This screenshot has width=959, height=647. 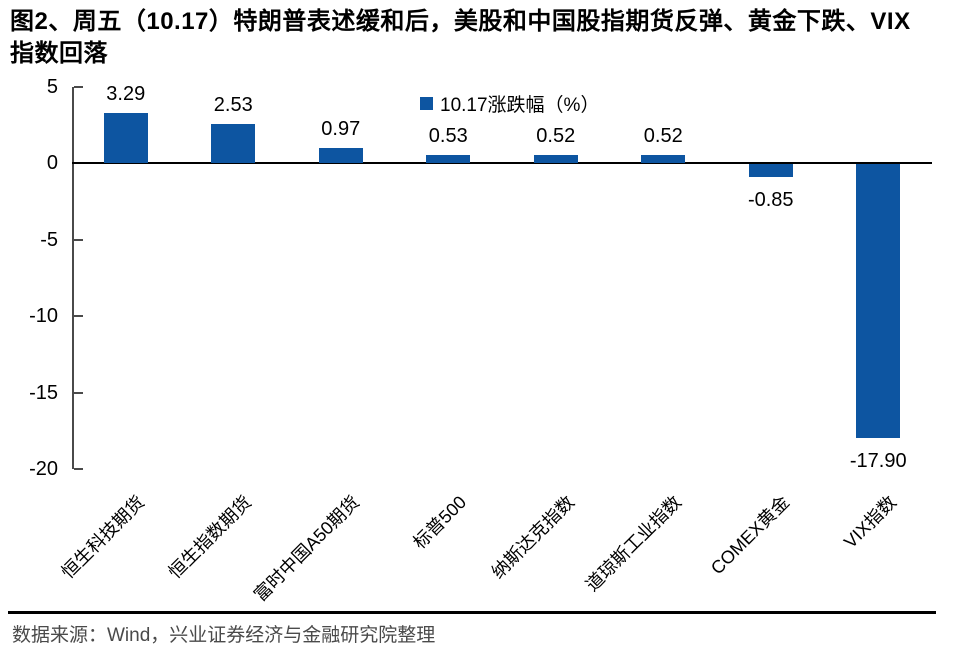 I want to click on chart-legend: 10.17涨跌幅（%）, so click(x=509, y=103).